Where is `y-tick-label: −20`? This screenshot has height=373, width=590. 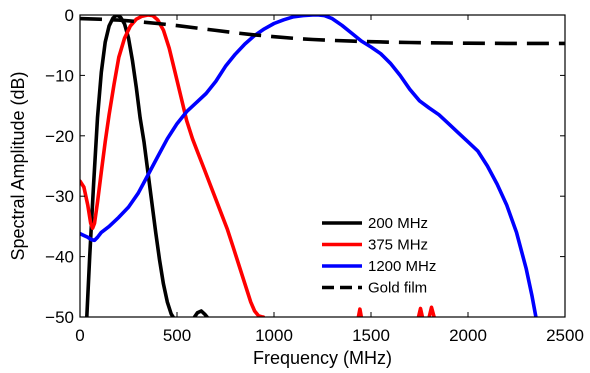
y-tick-label: −20 is located at coordinates (59, 136).